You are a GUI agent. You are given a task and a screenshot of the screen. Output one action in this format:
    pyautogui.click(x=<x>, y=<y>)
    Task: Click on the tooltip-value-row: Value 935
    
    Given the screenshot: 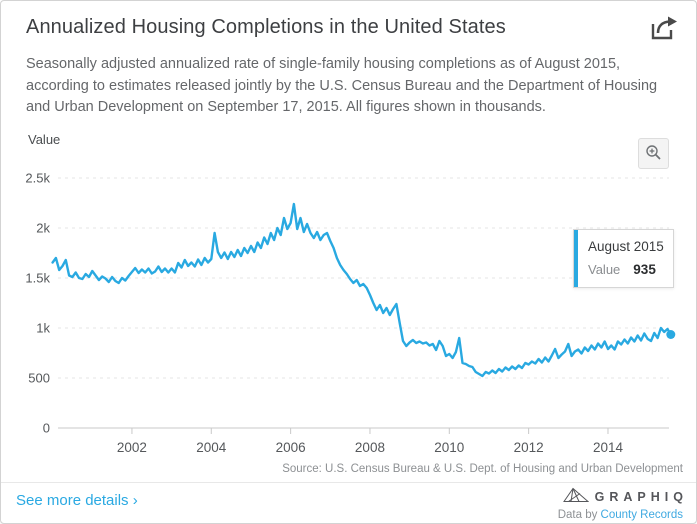 What is the action you would take?
    pyautogui.click(x=622, y=269)
    